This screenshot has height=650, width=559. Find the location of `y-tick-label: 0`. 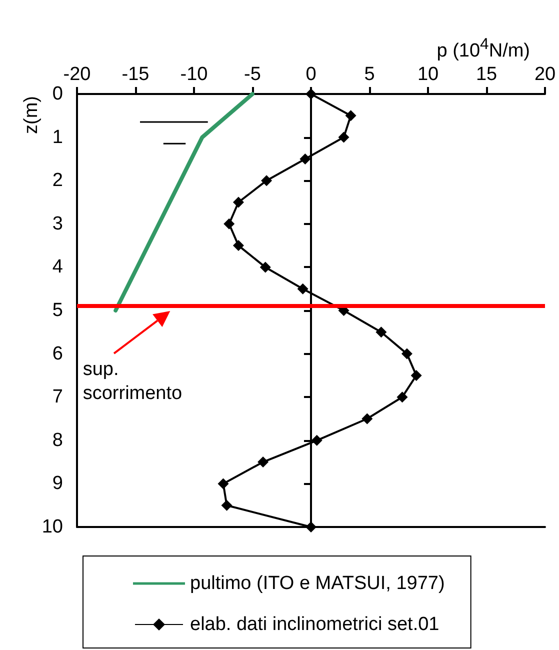

y-tick-label: 0 is located at coordinates (57, 94).